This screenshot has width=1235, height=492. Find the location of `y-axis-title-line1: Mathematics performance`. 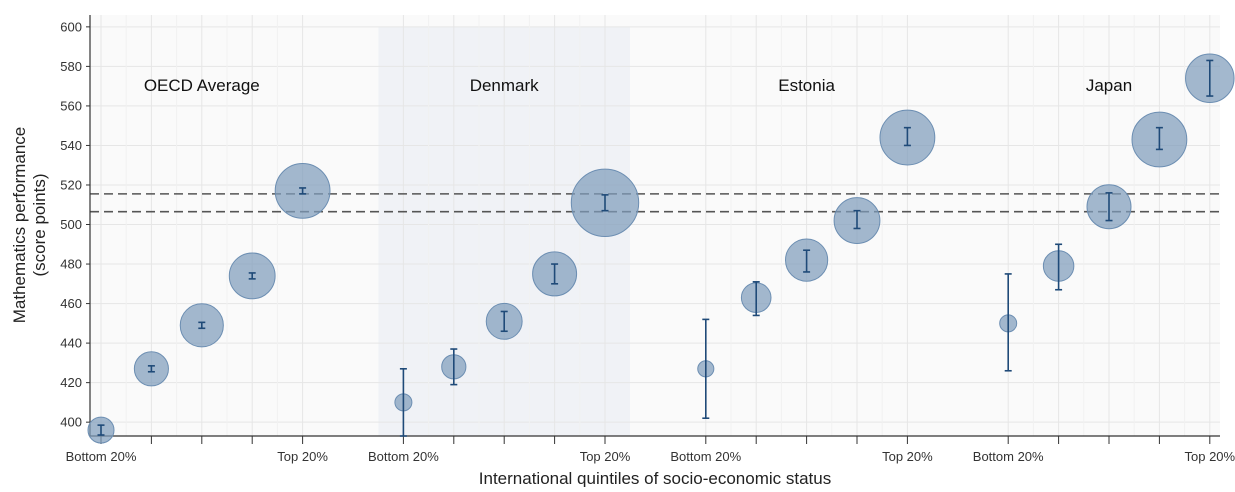

y-axis-title-line1: Mathematics performance is located at coordinates (19, 225).